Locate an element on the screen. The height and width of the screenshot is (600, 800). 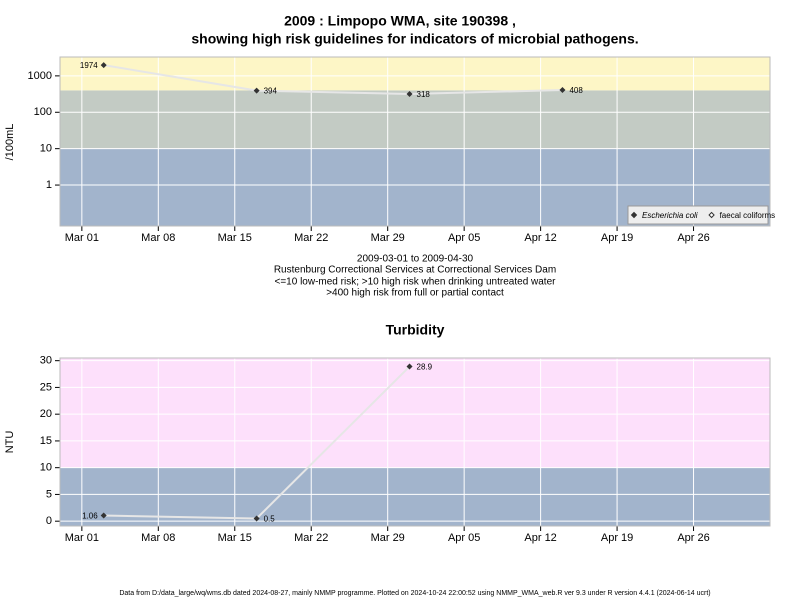
y-tick-label: 1000 is located at coordinates (40, 76).